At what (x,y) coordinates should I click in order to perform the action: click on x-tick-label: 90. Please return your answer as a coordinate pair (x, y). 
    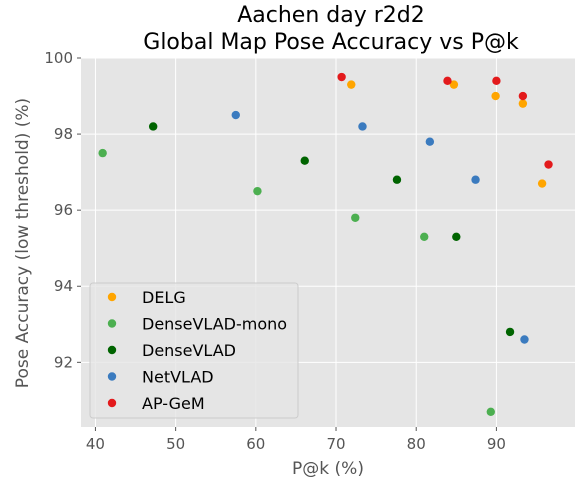
    Looking at the image, I should click on (496, 444).